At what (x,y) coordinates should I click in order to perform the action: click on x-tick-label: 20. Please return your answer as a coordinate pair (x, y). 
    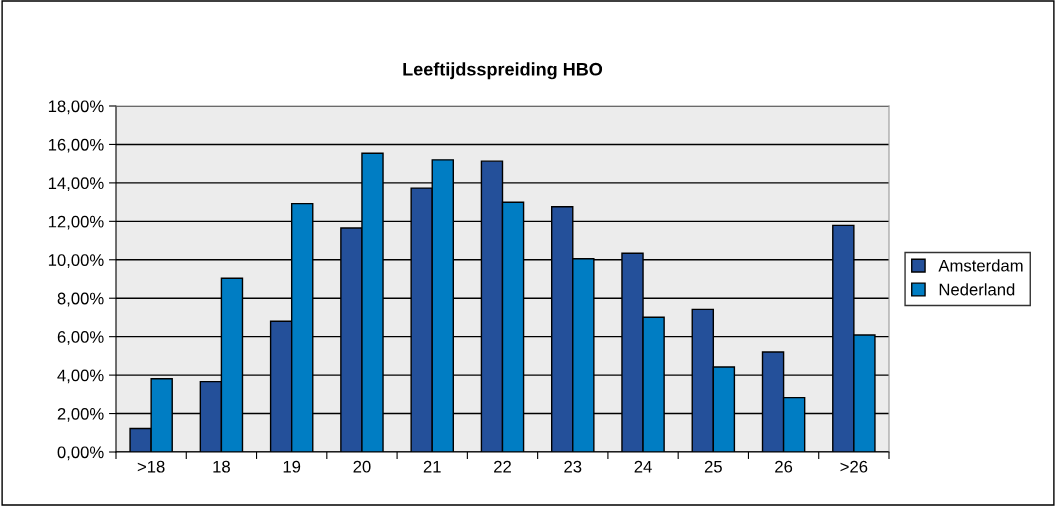
    Looking at the image, I should click on (362, 466).